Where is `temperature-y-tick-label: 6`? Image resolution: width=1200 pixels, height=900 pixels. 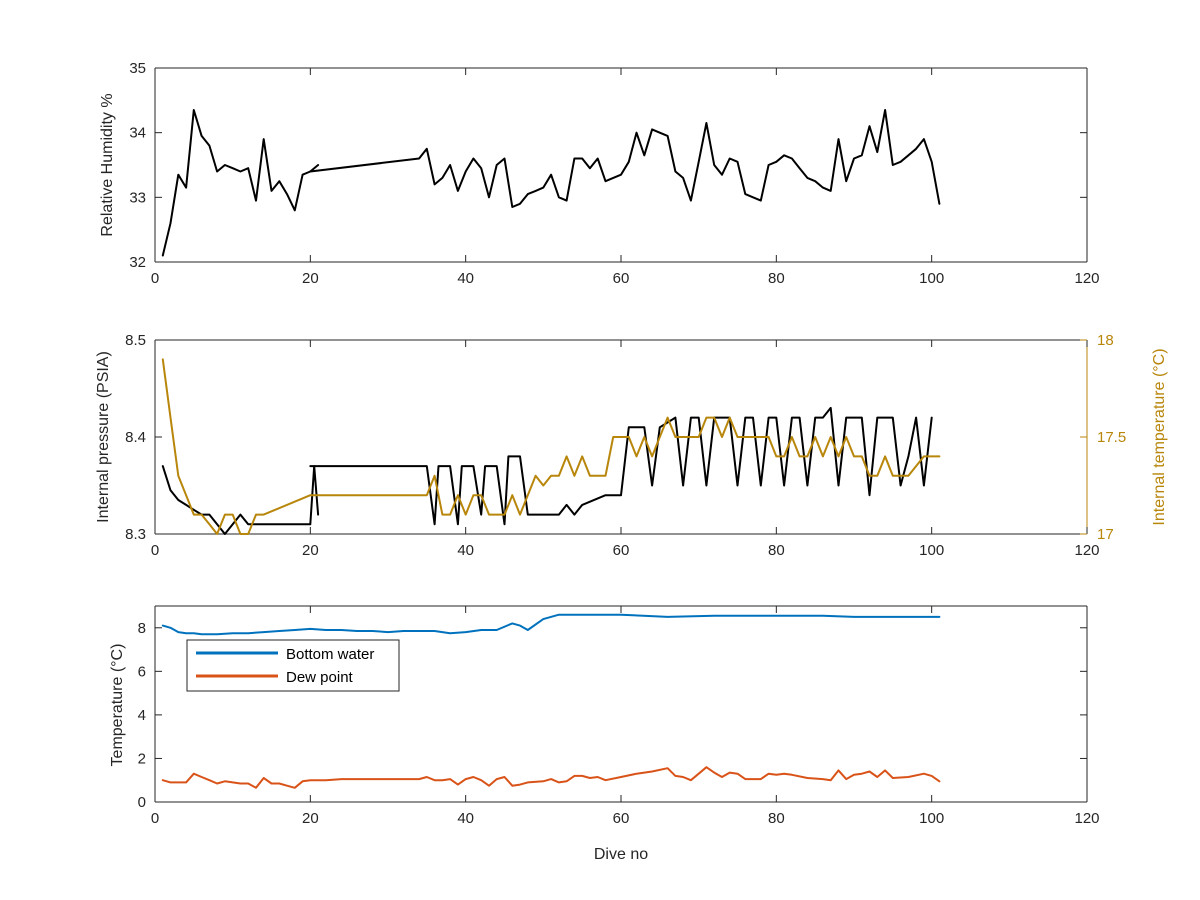 temperature-y-tick-label: 6 is located at coordinates (142, 671).